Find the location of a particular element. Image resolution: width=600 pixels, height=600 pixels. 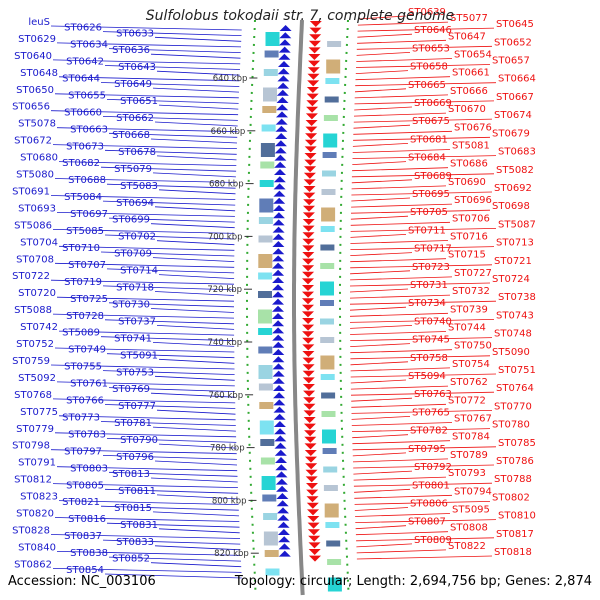

right-gene-label: ST0758 is located at coordinates (429, 358).